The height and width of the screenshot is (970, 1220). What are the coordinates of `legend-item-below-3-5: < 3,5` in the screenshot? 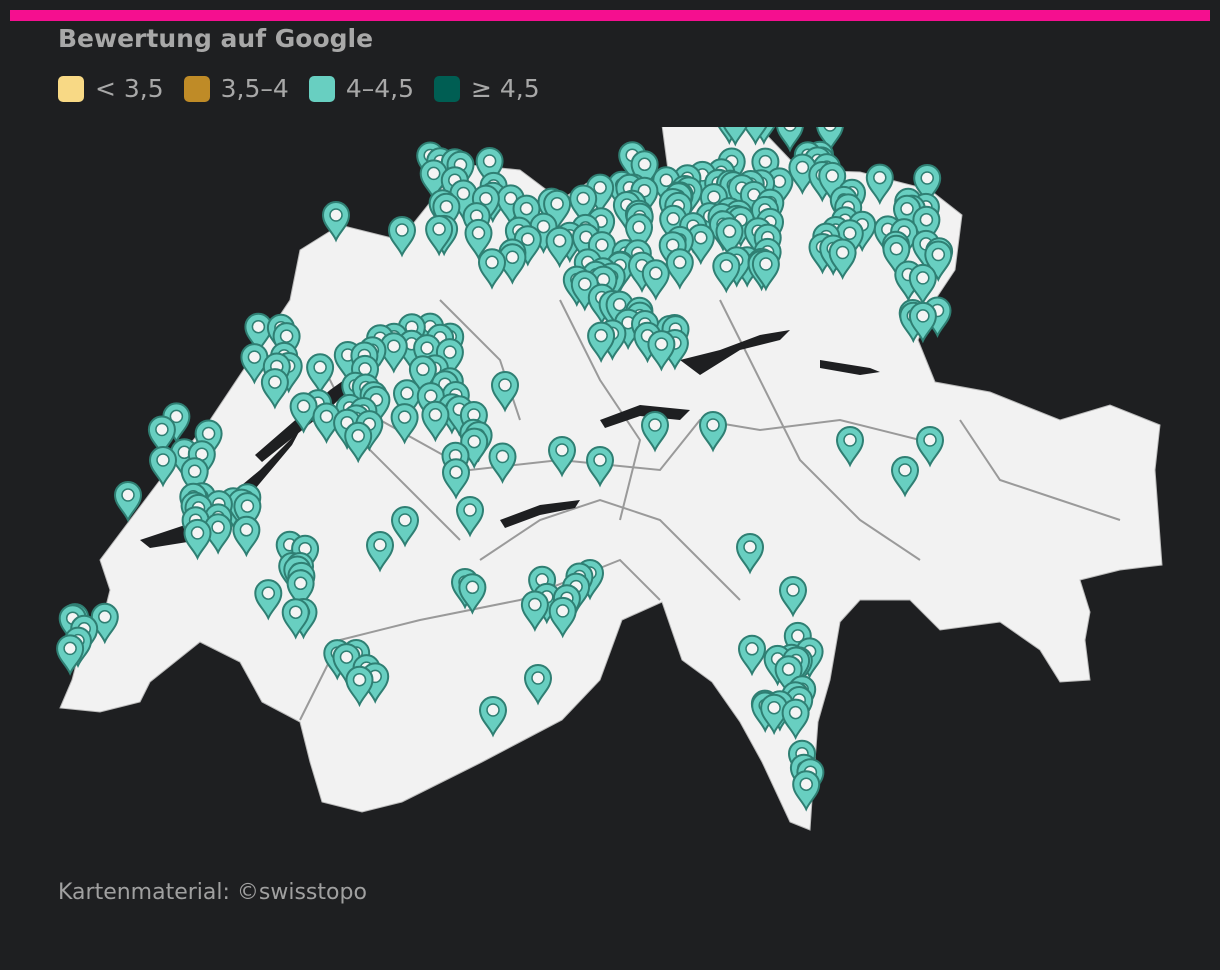 It's located at (111, 88).